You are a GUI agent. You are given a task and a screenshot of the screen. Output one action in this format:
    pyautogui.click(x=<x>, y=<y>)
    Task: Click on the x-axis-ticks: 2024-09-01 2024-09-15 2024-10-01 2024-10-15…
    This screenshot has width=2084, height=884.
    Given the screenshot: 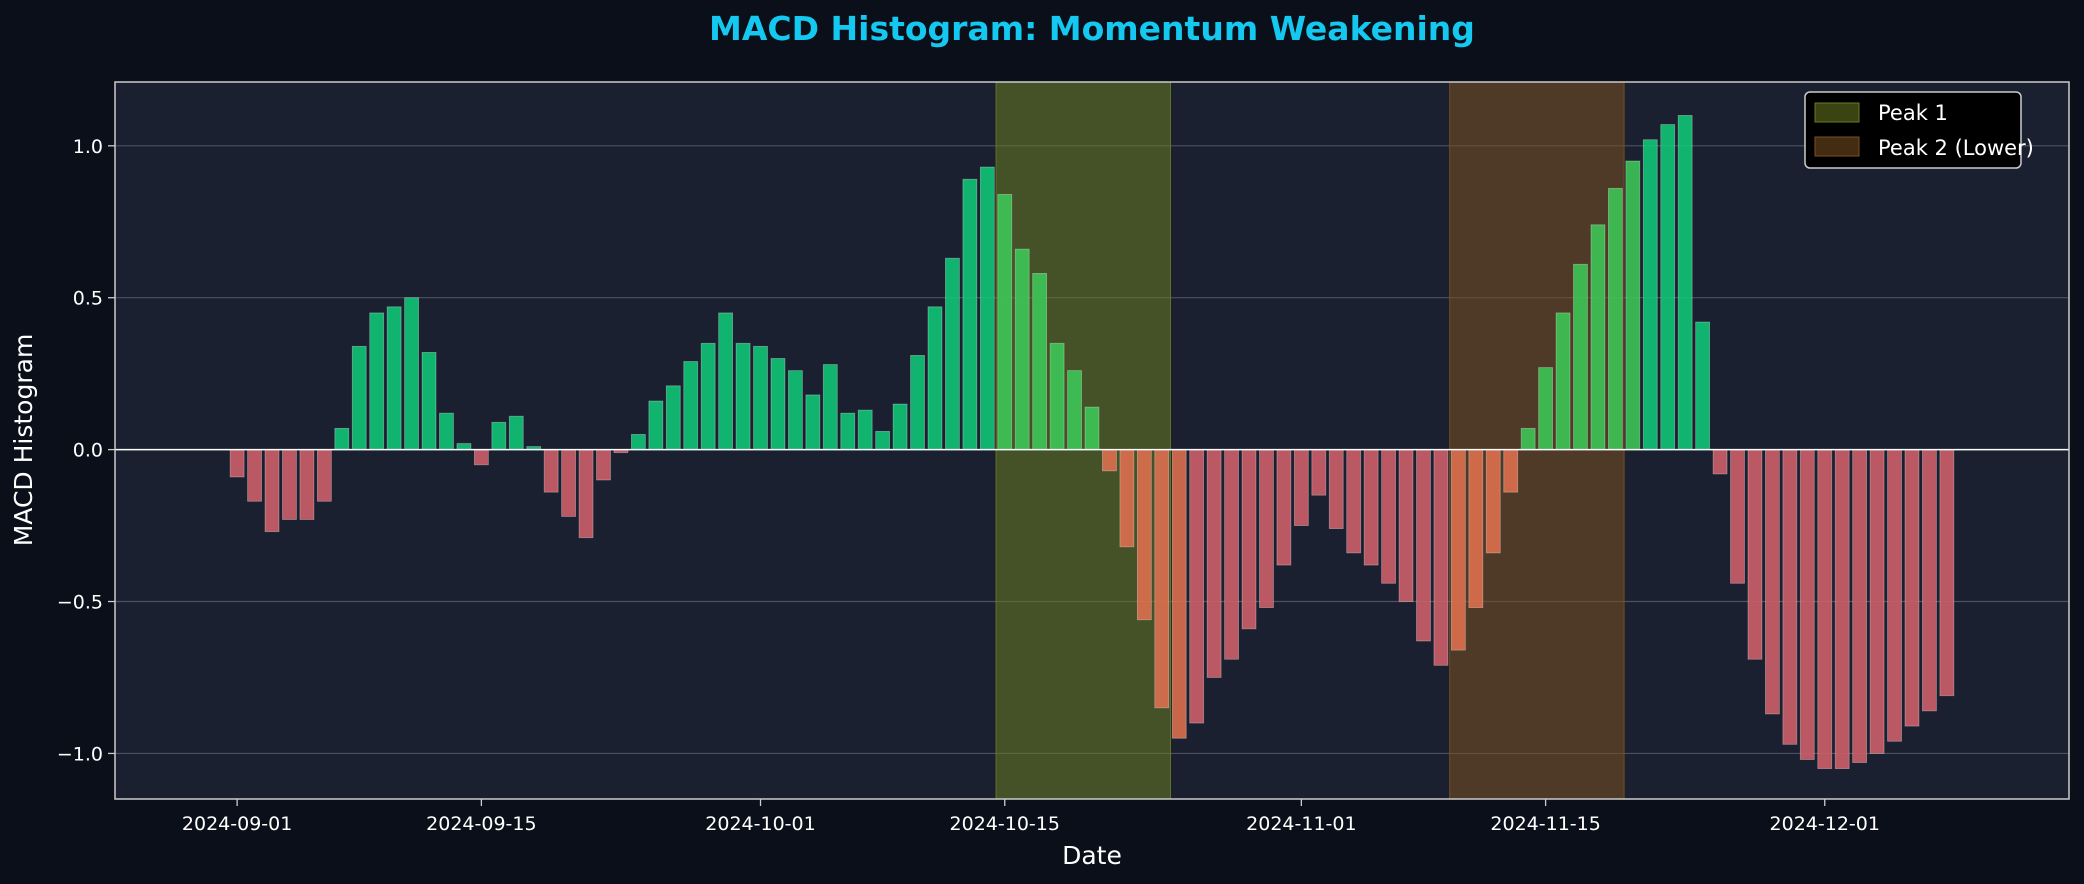 What is the action you would take?
    pyautogui.click(x=1031, y=817)
    